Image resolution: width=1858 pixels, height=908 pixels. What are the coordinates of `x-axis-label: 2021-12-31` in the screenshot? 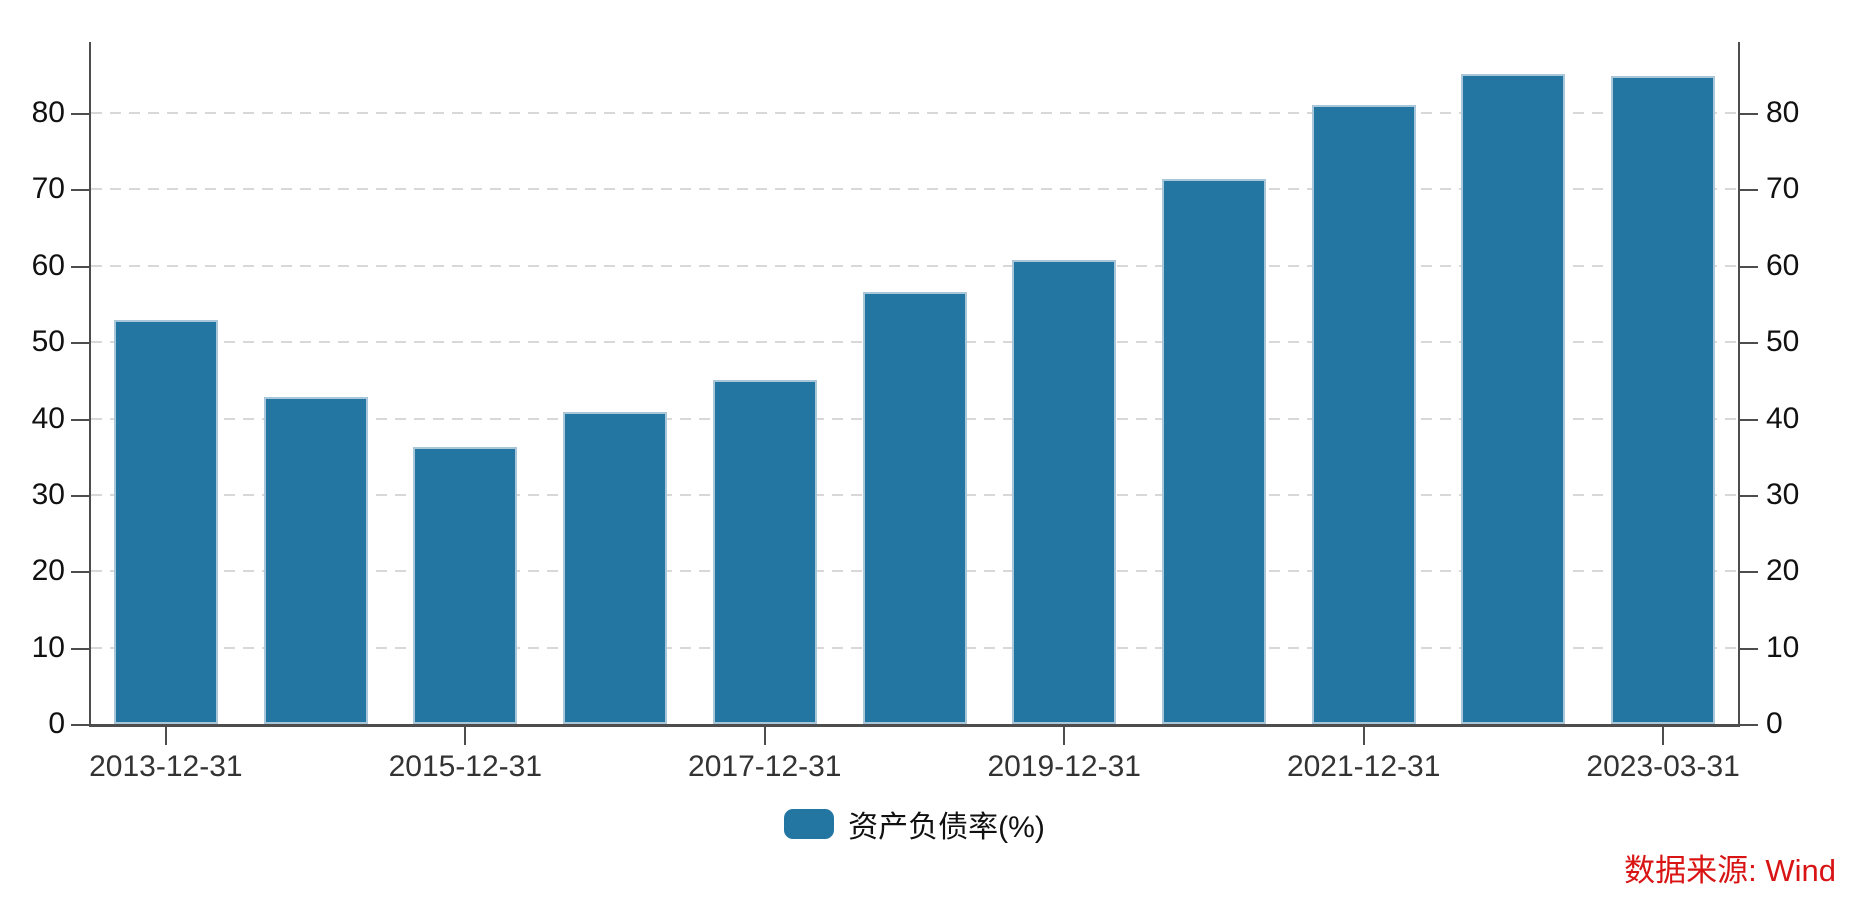 It's located at (1363, 766).